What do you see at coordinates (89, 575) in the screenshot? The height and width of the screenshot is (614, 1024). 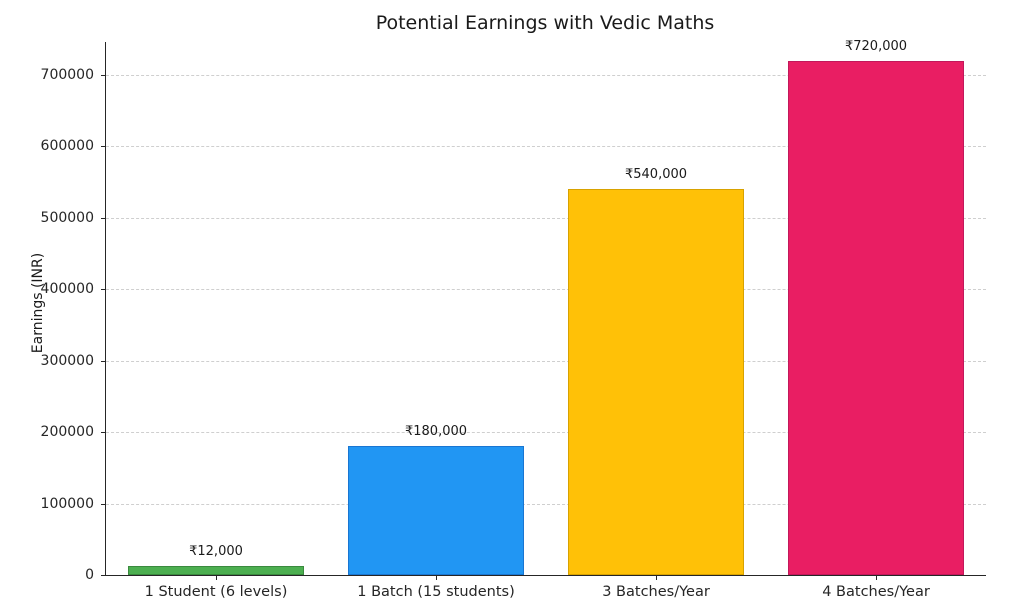 I see `y-tick-label: 0` at bounding box center [89, 575].